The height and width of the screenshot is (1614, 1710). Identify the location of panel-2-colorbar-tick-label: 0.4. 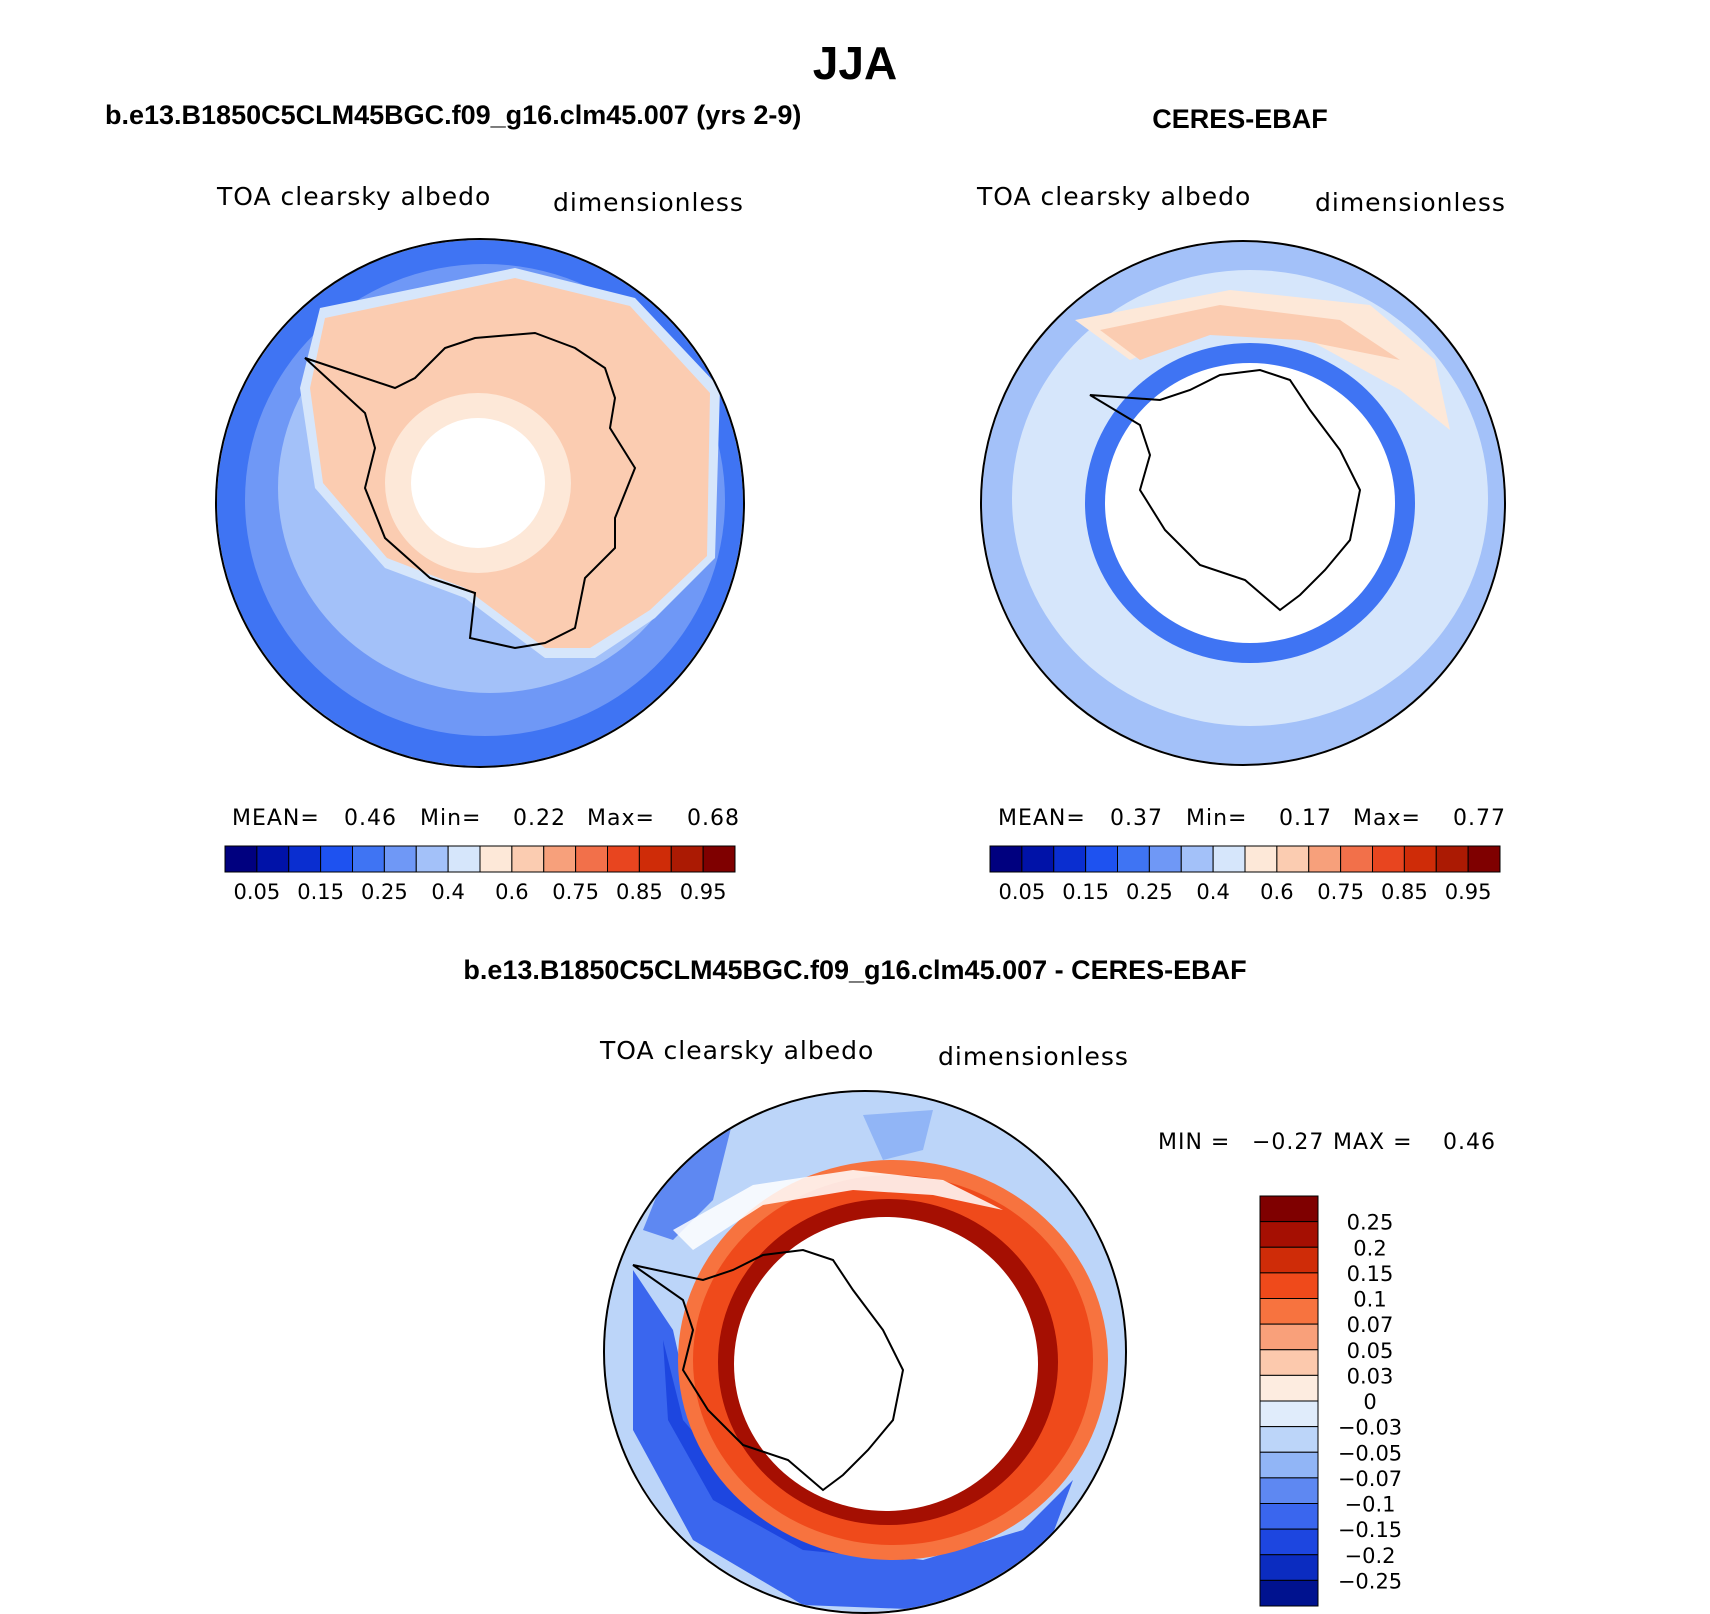
(1212, 892).